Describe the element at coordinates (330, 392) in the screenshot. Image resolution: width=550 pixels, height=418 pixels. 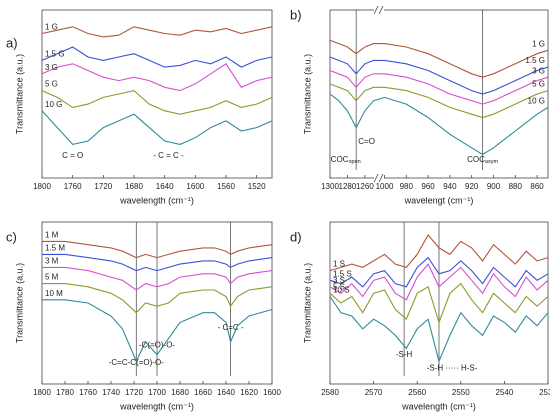
I see `x-tick-label: 2580` at that location.